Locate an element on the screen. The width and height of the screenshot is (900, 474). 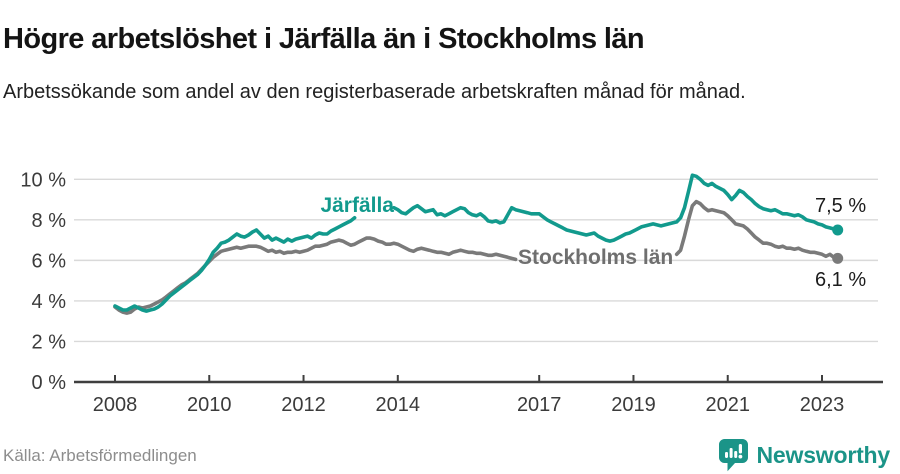
y-axis-tick-label: 10 % is located at coordinates (43, 180).